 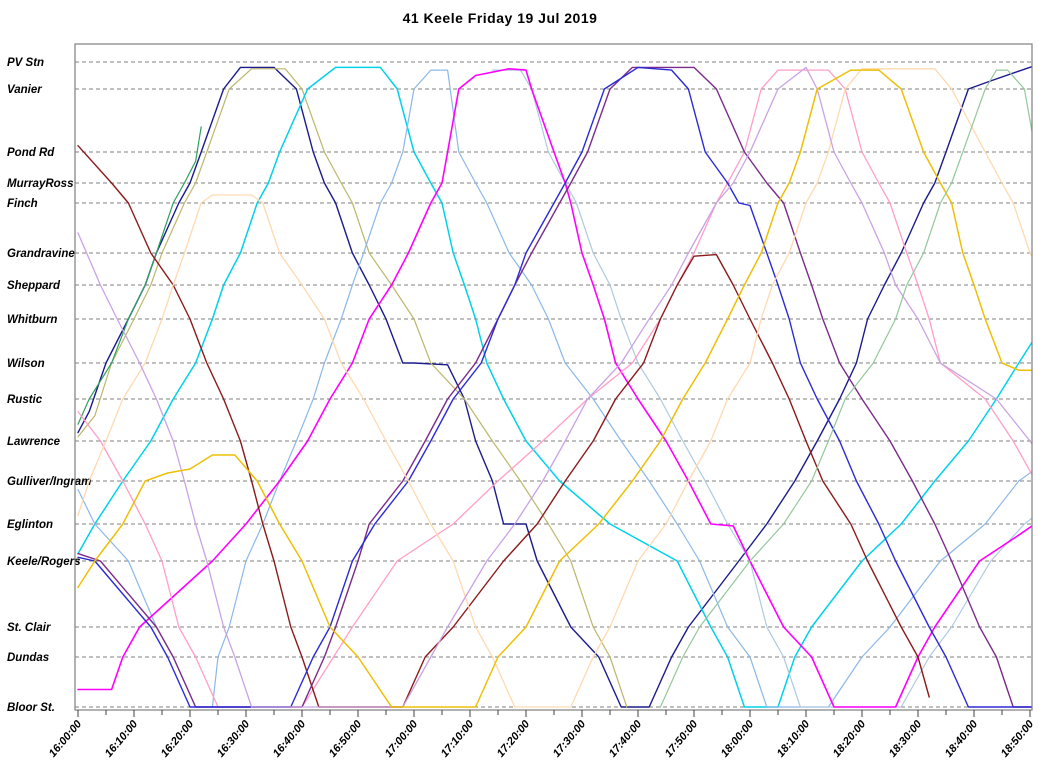 I want to click on x-tick-label: 16:00:00, so click(x=66, y=739).